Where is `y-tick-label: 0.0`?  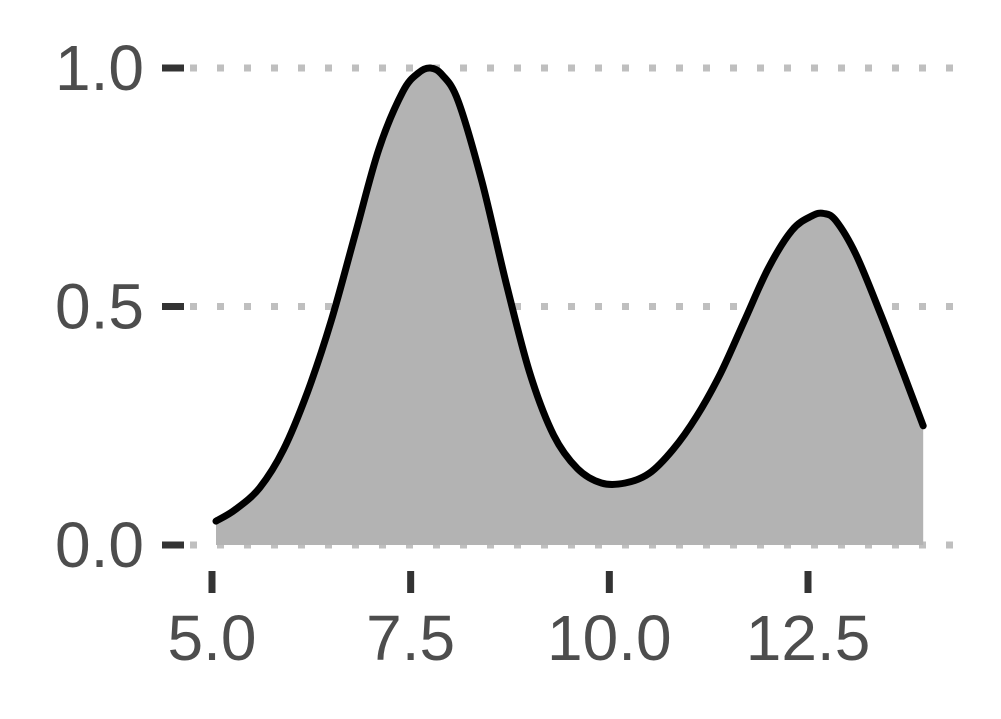 y-tick-label: 0.0 is located at coordinates (99, 545).